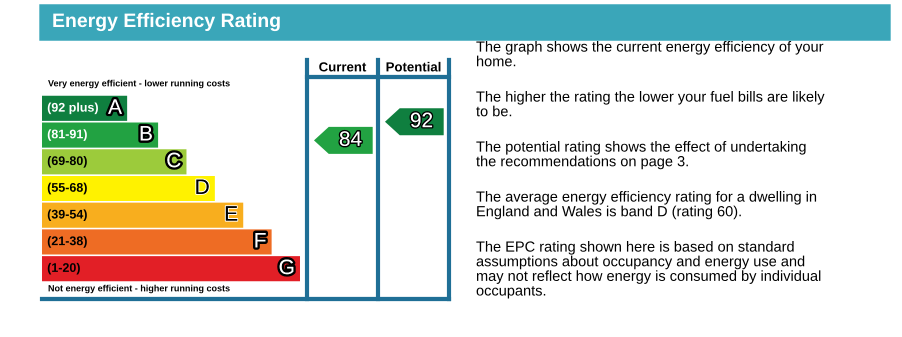 This screenshot has width=902, height=337. What do you see at coordinates (100, 133) in the screenshot?
I see `category-label: (81-91) B` at bounding box center [100, 133].